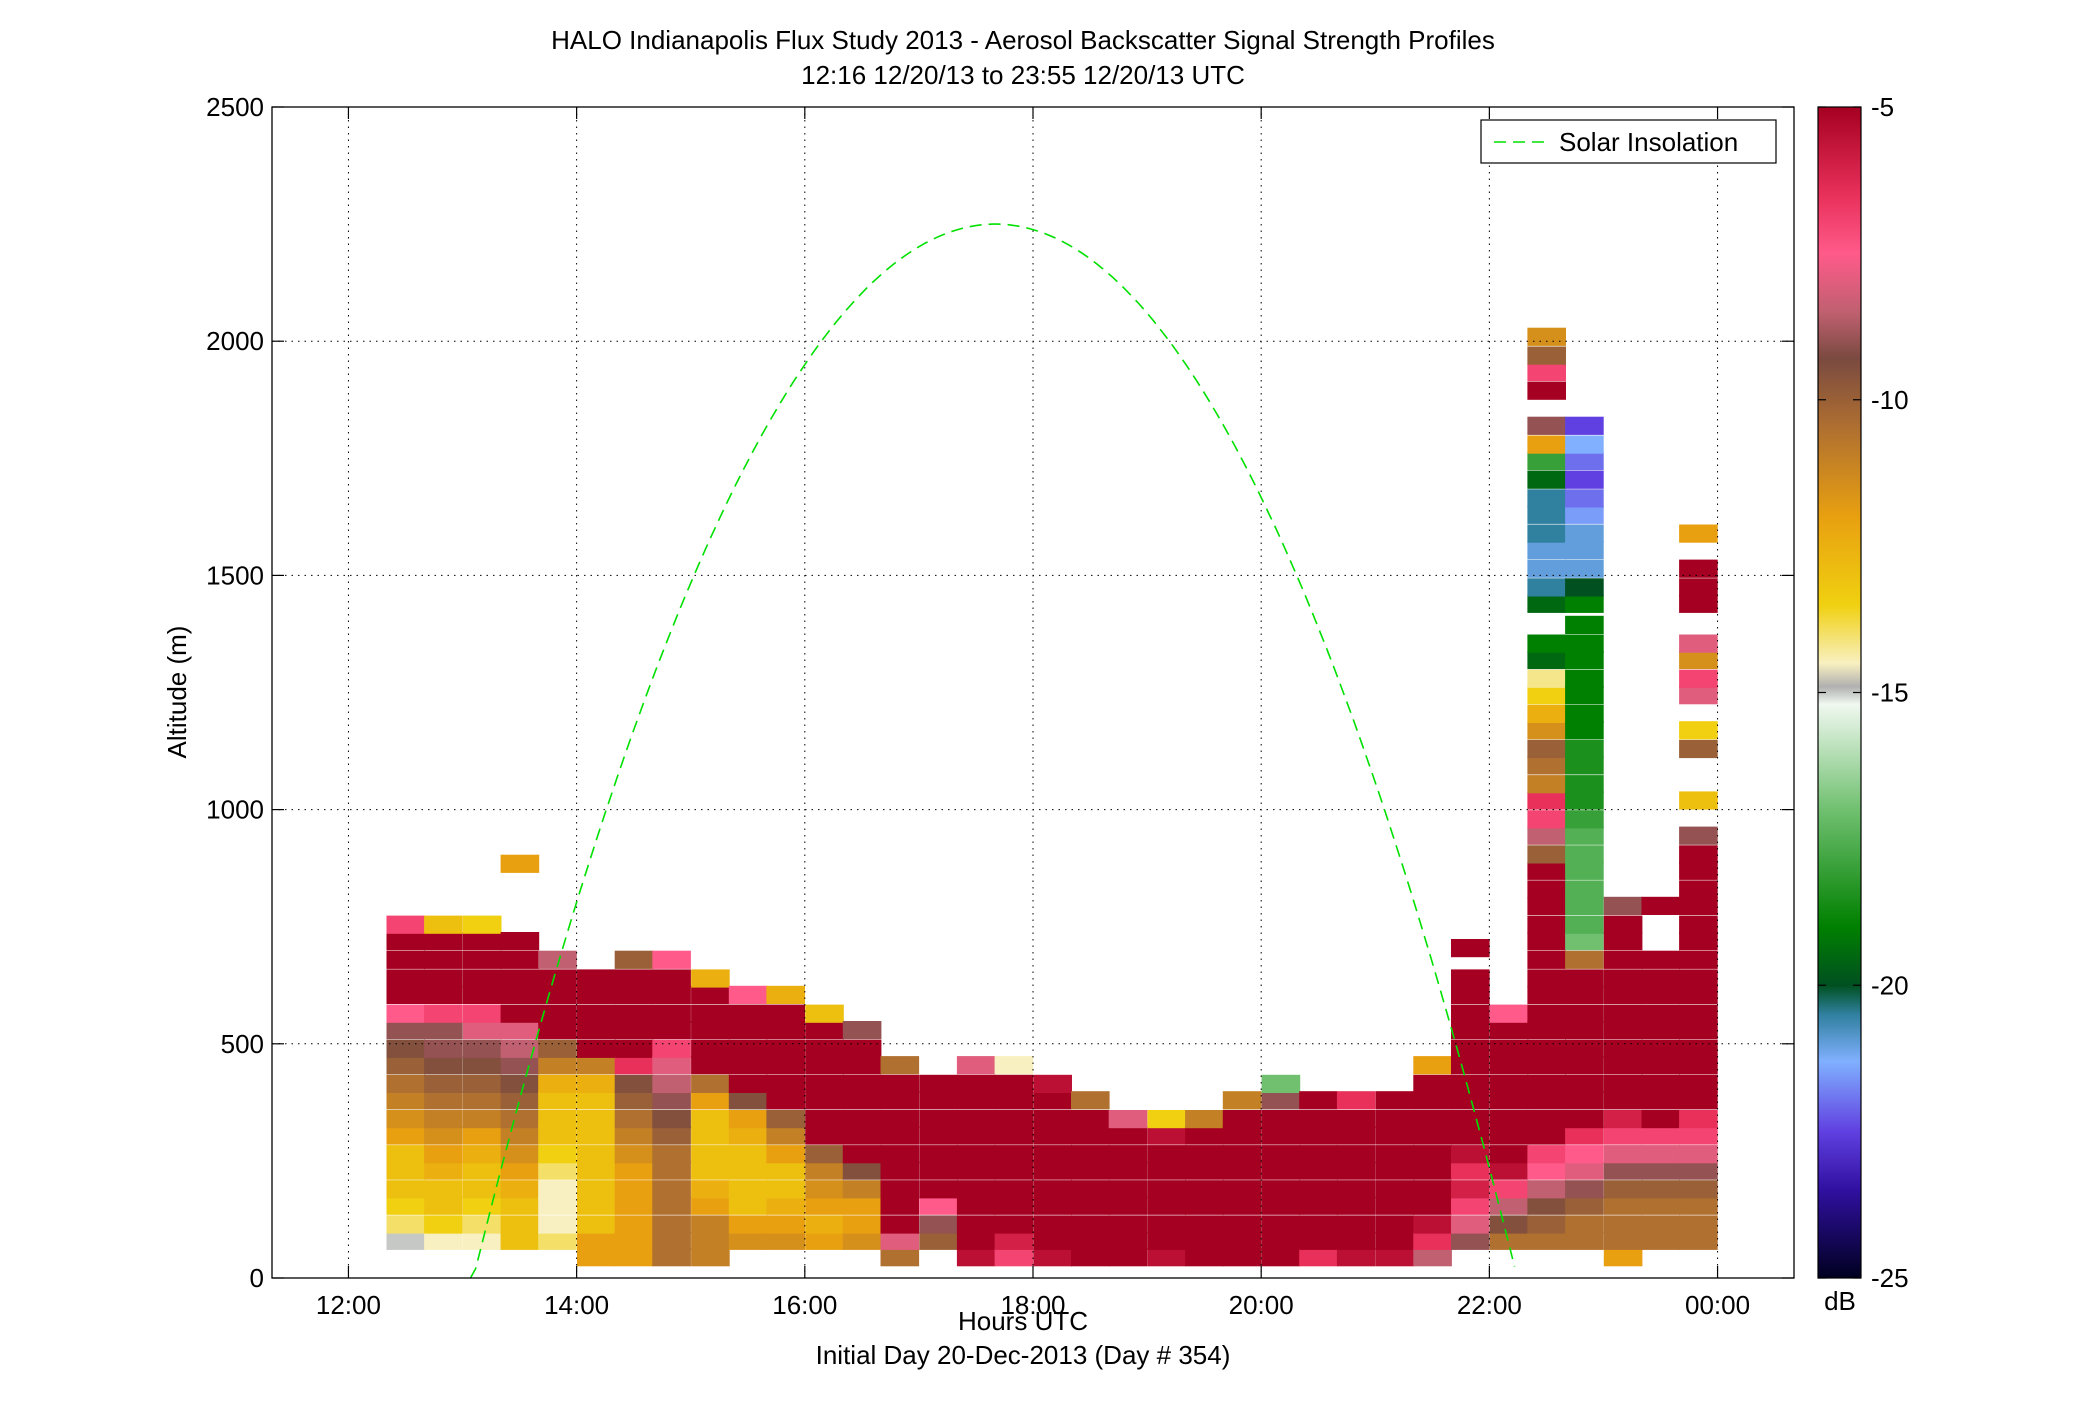 The width and height of the screenshot is (2098, 1425). I want to click on x-tick-label: 22:00, so click(1489, 1305).